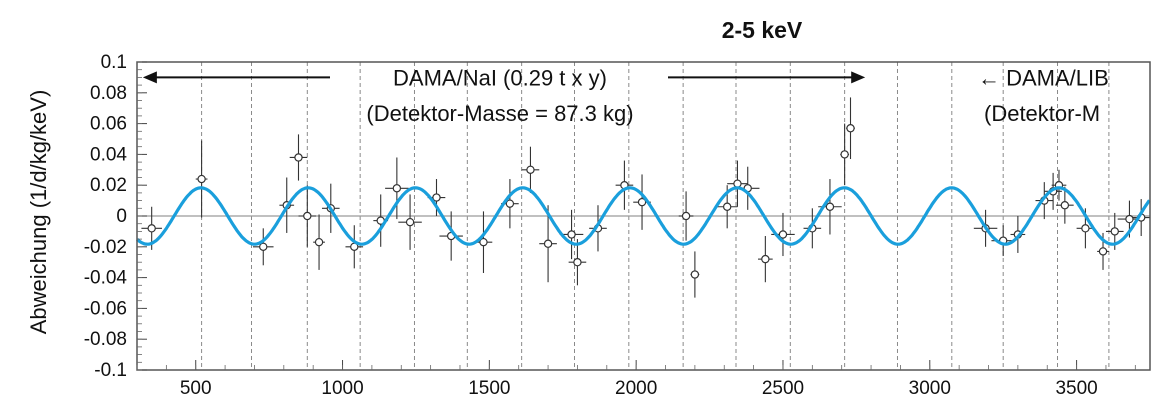  Describe the element at coordinates (105, 339) in the screenshot. I see `y-tick-label: -0.08` at that location.